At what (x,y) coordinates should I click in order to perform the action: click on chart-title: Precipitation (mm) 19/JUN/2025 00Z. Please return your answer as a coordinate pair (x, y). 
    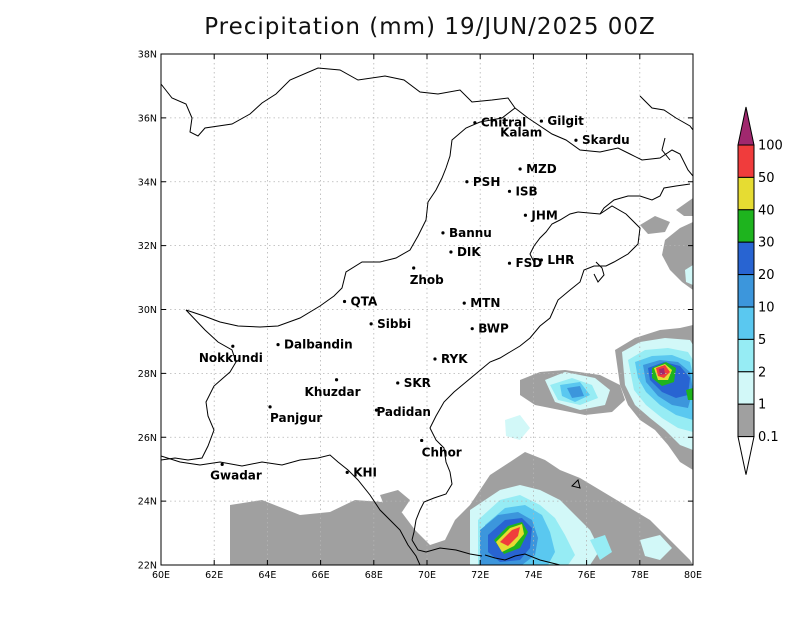
    Looking at the image, I should click on (430, 27).